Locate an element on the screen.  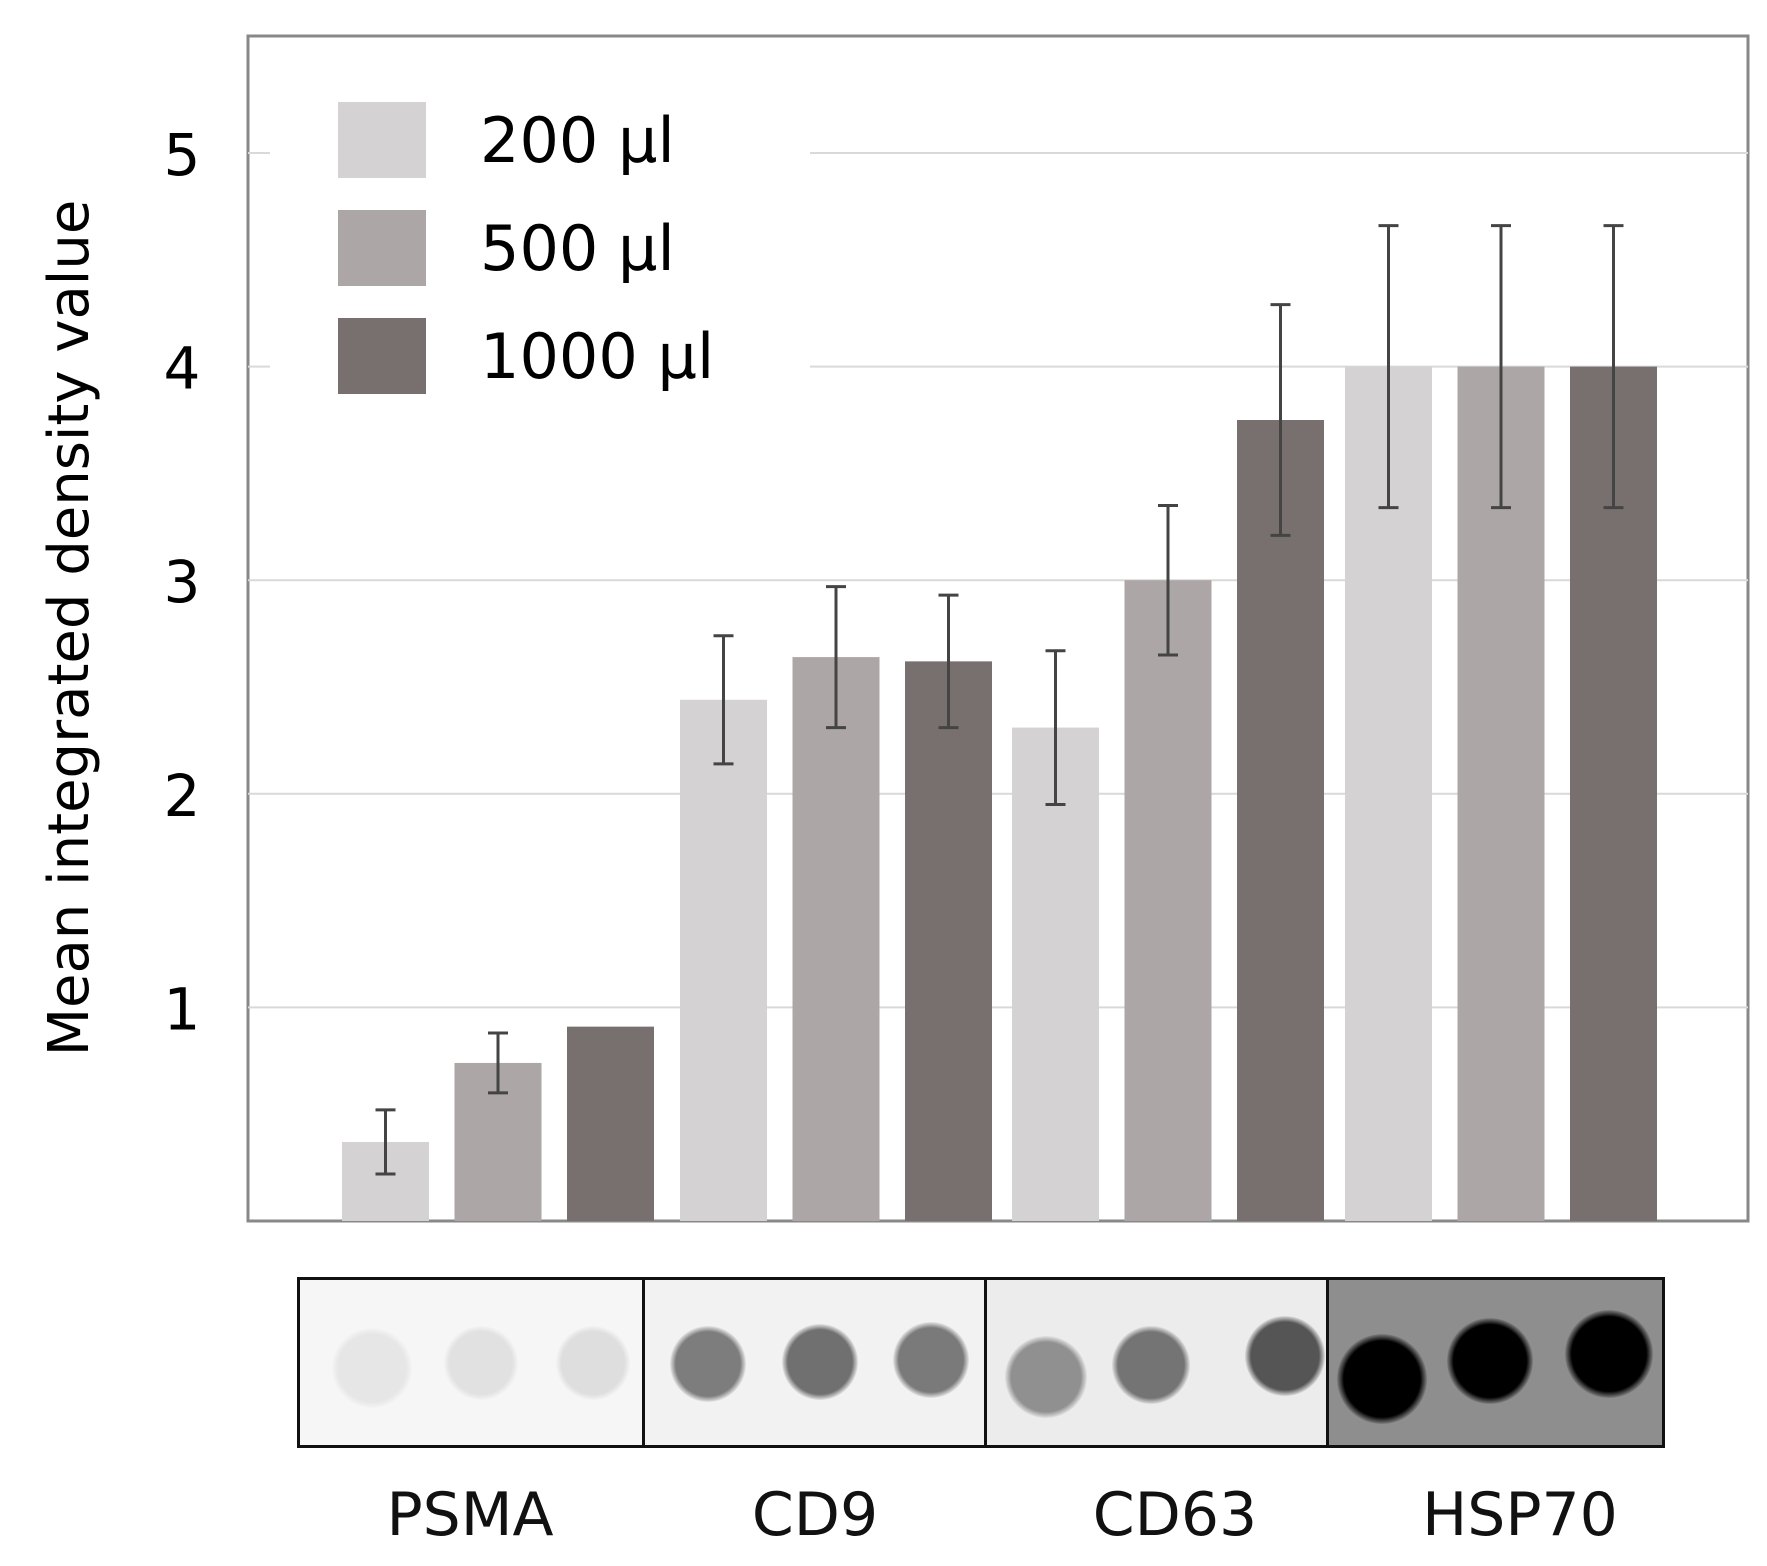
blot-panel-hsp70 is located at coordinates (1494, 1362).